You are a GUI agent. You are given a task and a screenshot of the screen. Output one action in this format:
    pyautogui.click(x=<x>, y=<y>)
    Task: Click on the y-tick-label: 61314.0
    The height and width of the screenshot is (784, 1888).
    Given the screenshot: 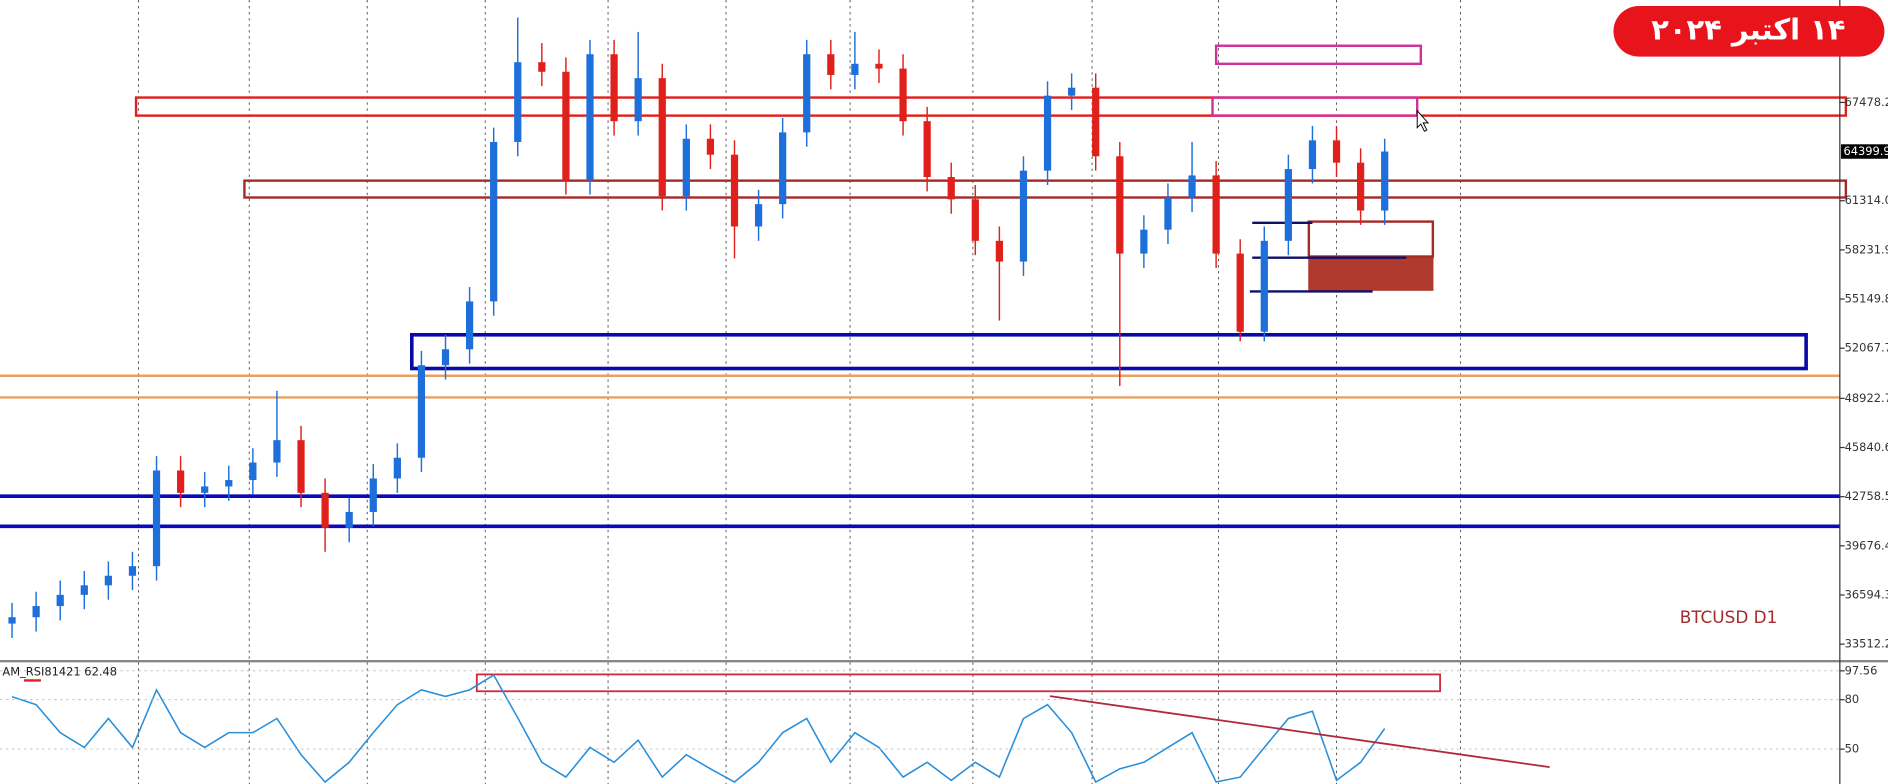 What is the action you would take?
    pyautogui.click(x=1866, y=200)
    